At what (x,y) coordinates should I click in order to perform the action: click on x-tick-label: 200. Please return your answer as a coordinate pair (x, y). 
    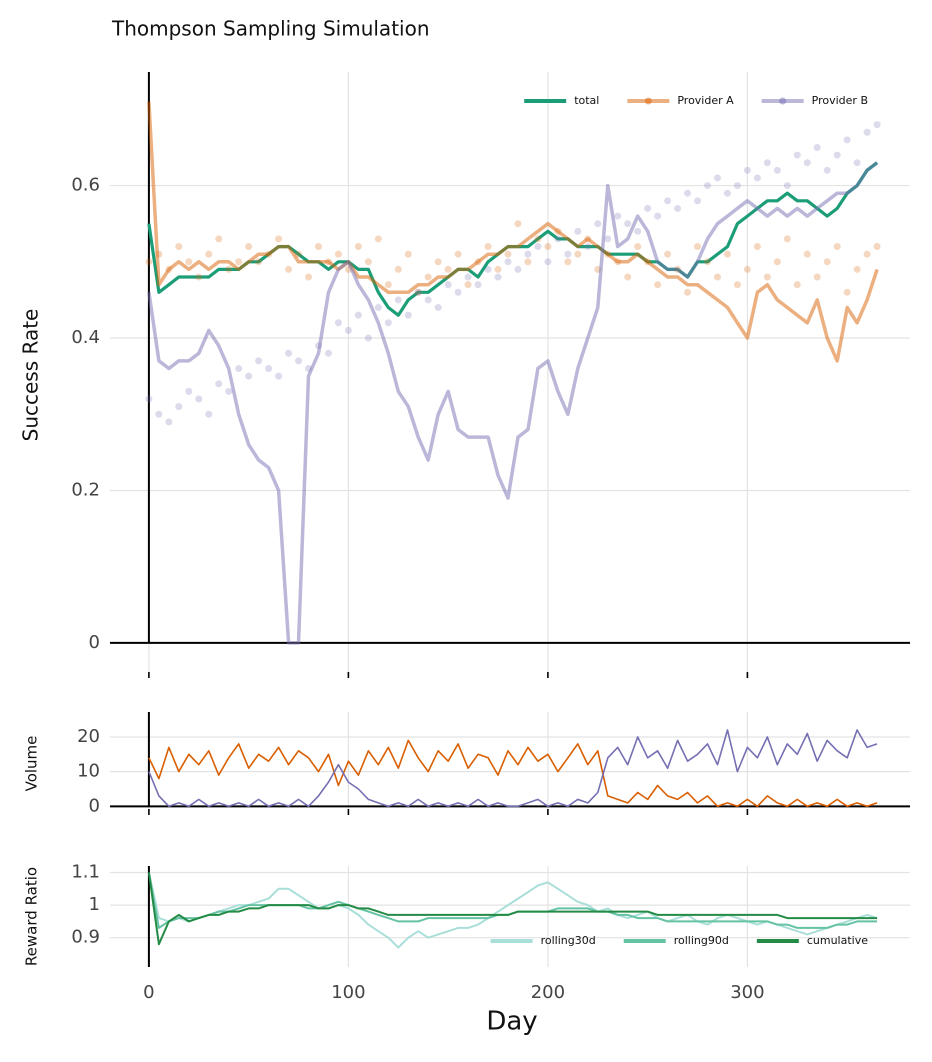
    Looking at the image, I should click on (548, 992).